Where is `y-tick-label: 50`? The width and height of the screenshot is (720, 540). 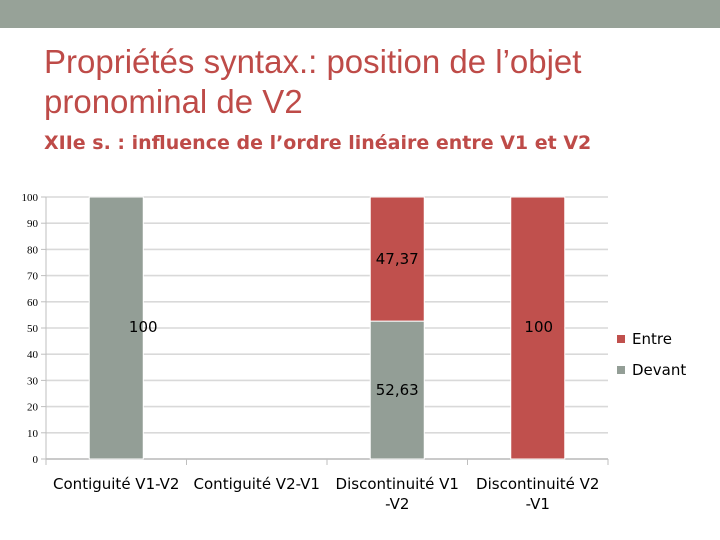 y-tick-label: 50 is located at coordinates (33, 329).